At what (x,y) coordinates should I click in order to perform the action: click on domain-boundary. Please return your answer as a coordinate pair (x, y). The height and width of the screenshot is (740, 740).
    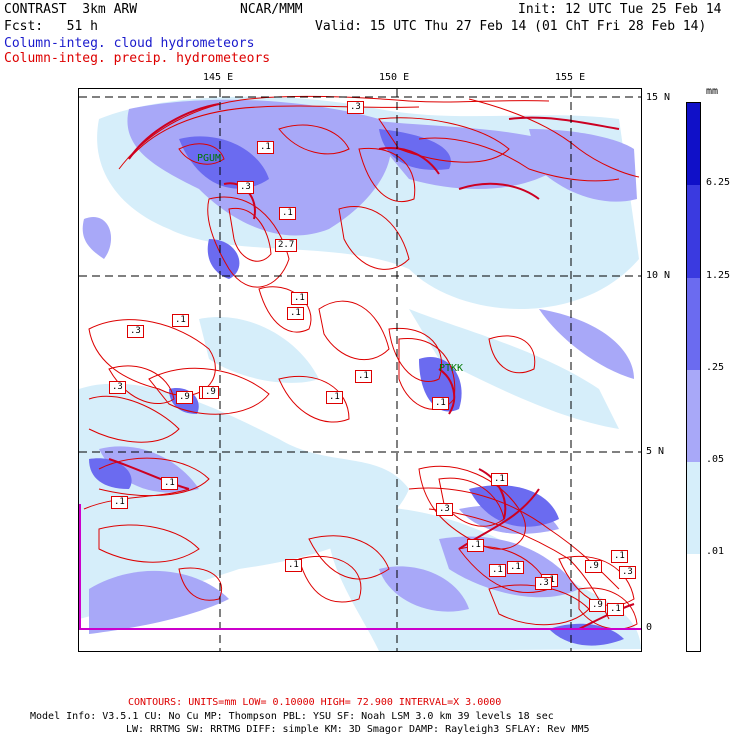
    Looking at the image, I should click on (360, 567).